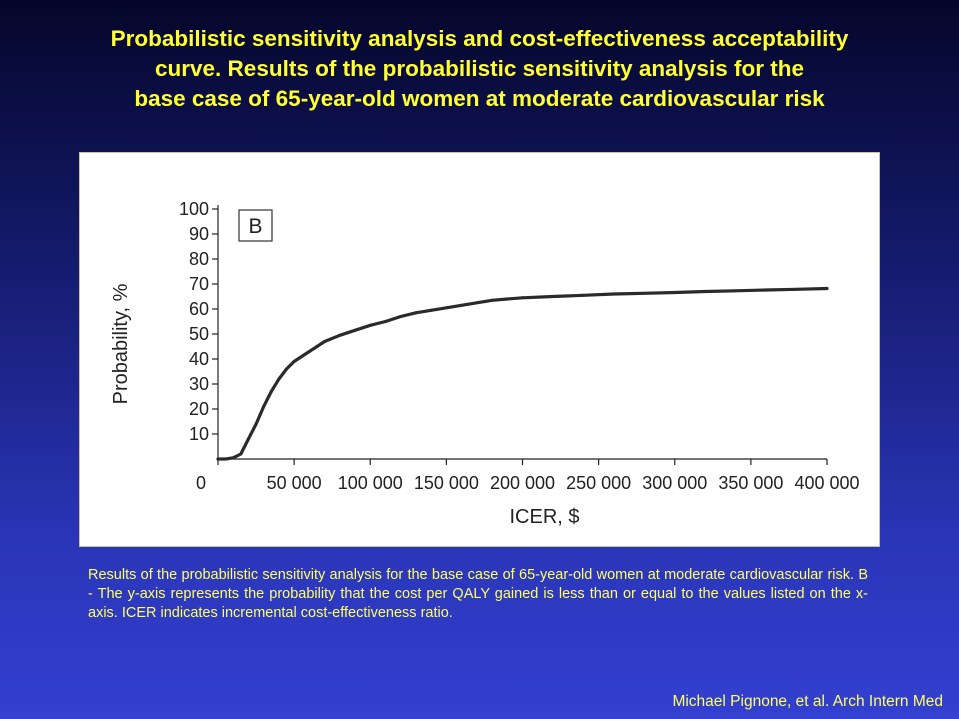  Describe the element at coordinates (199, 409) in the screenshot. I see `y-tick-label: 20` at that location.